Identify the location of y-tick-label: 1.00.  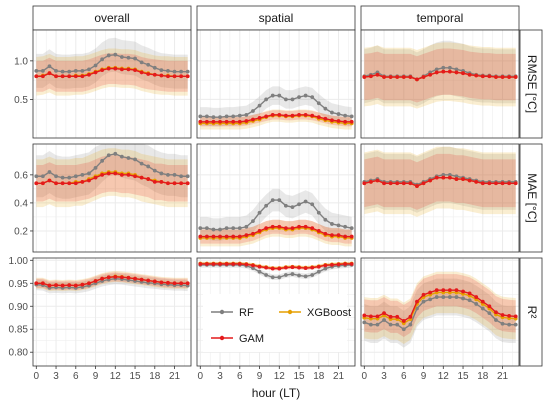
(19, 261).